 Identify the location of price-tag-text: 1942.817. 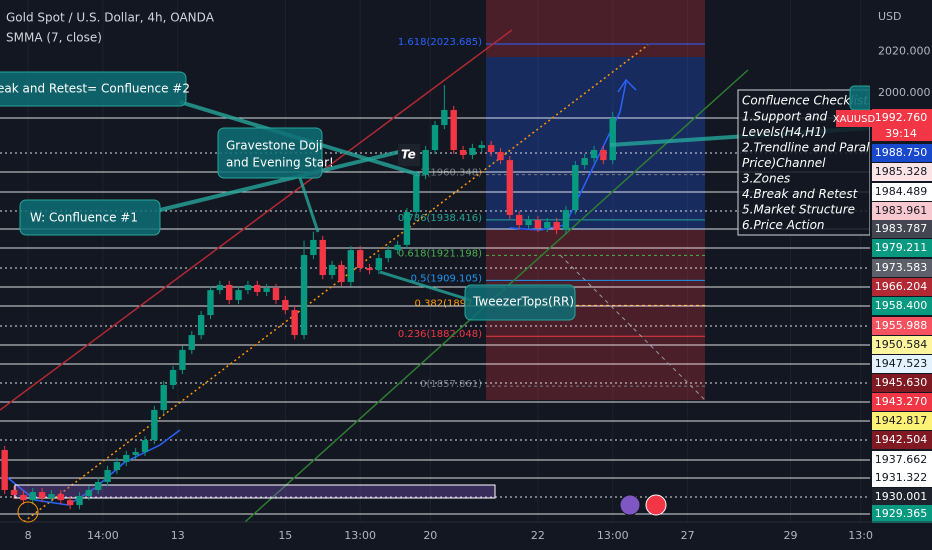
(901, 420).